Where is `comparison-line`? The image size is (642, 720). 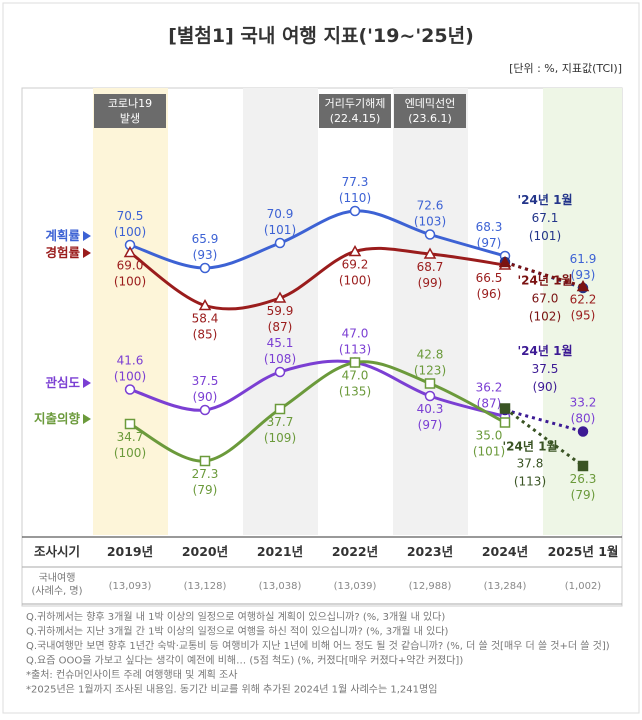
comparison-line is located at coordinates (544, 437).